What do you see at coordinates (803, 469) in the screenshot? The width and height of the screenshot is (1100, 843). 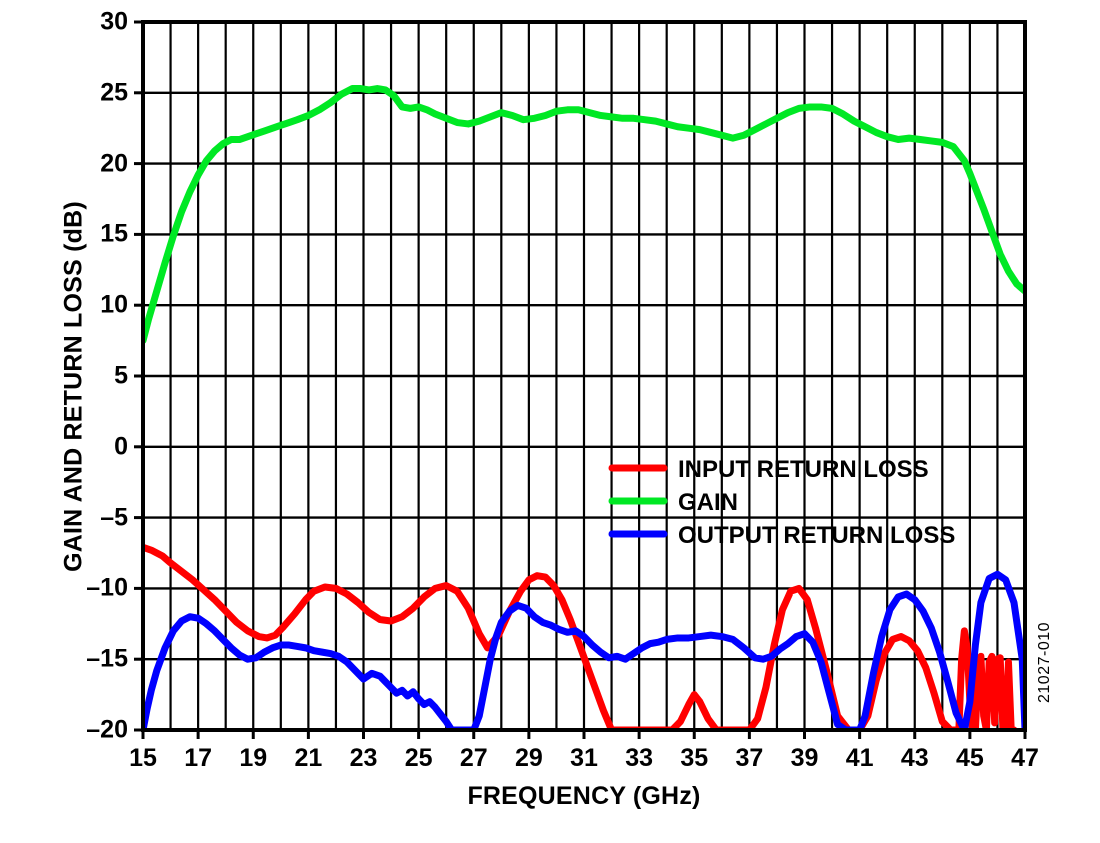 I see `legend-label: INPUT RETURN LOSS` at bounding box center [803, 469].